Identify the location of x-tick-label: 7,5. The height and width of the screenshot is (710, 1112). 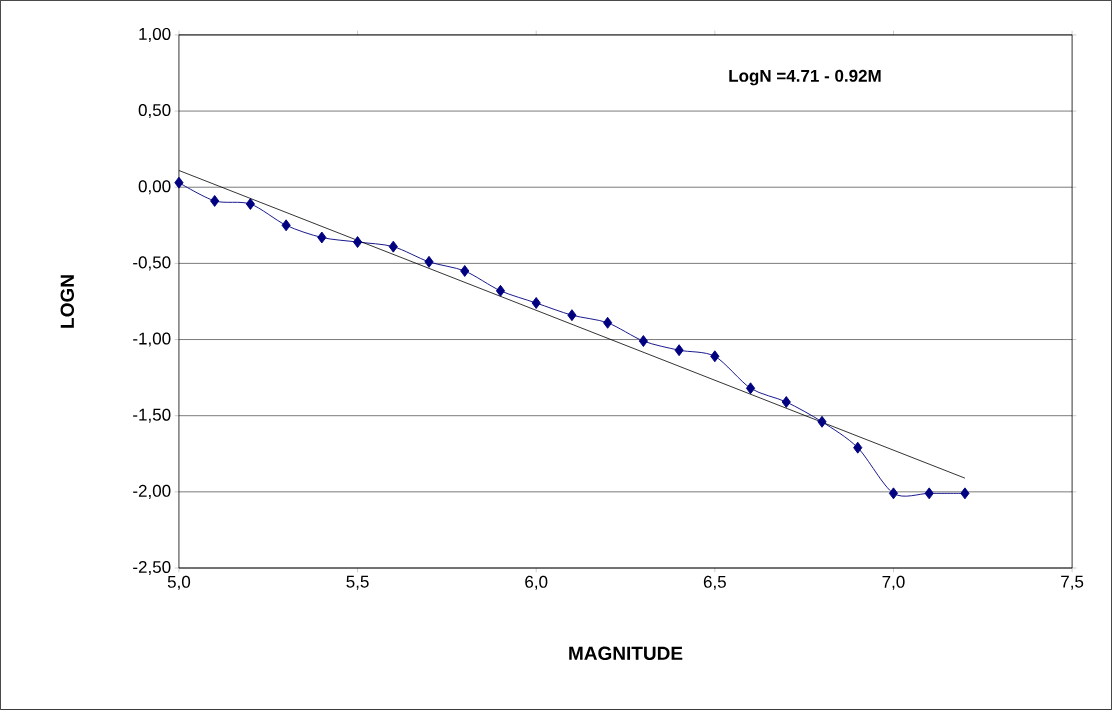
(1072, 582).